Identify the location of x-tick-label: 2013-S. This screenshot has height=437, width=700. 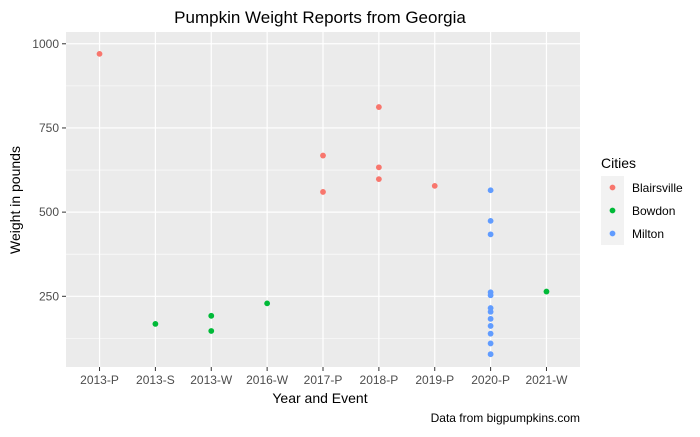
(155, 380).